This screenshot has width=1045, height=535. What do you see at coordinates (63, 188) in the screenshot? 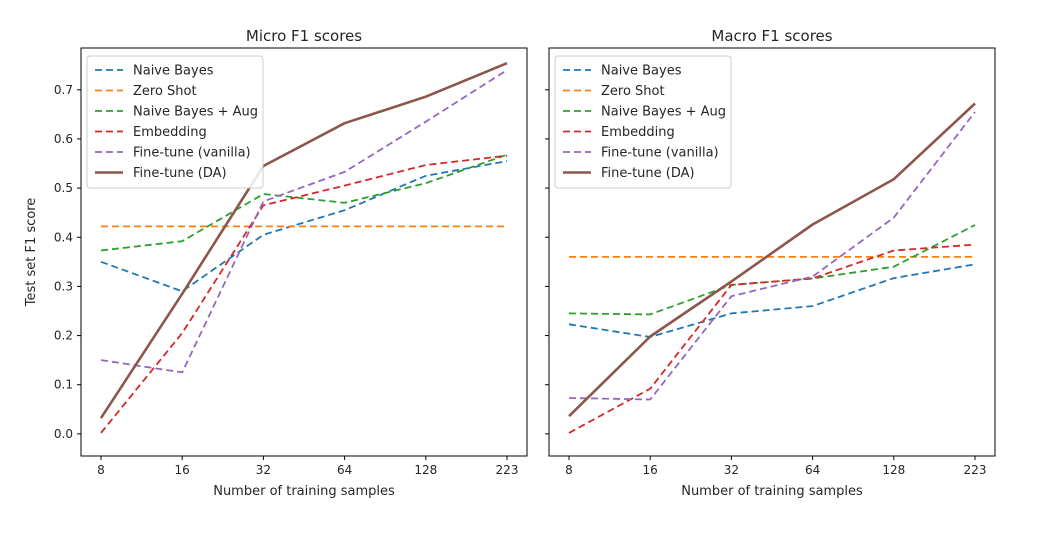
I see `y-tick-label: 0.5` at bounding box center [63, 188].